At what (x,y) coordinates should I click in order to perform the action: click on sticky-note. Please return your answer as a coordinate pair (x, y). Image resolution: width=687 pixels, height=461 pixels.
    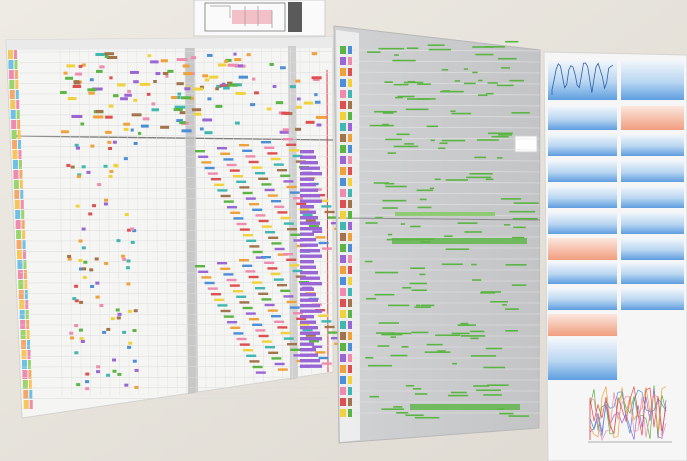
    Looking at the image, I should click on (526, 144).